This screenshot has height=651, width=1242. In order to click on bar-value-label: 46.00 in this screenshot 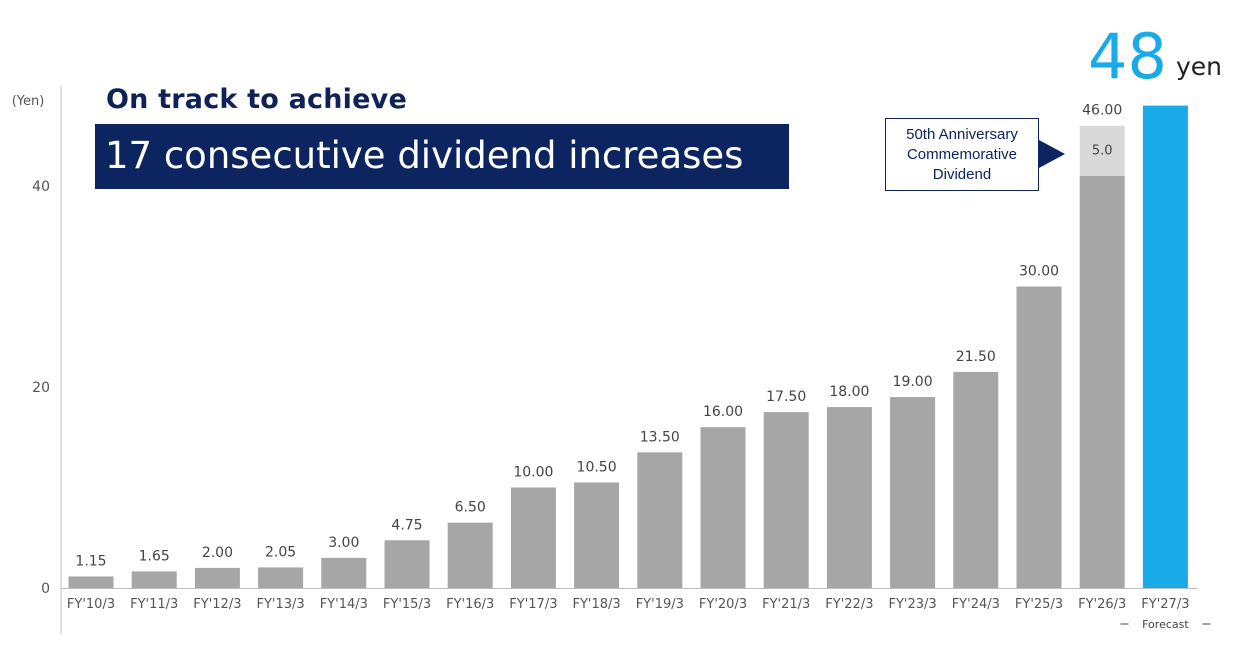, I will do `click(1102, 111)`.